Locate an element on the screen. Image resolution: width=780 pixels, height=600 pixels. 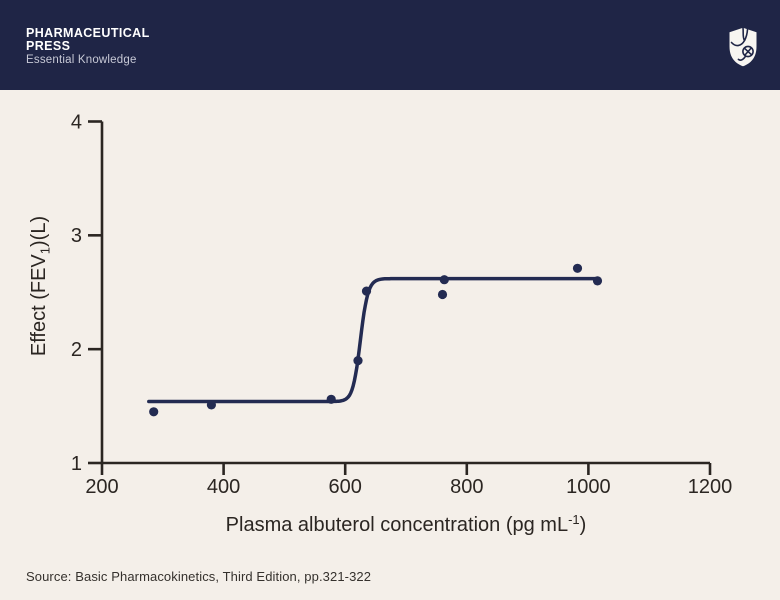
x-tick-label: 400 is located at coordinates (223, 487).